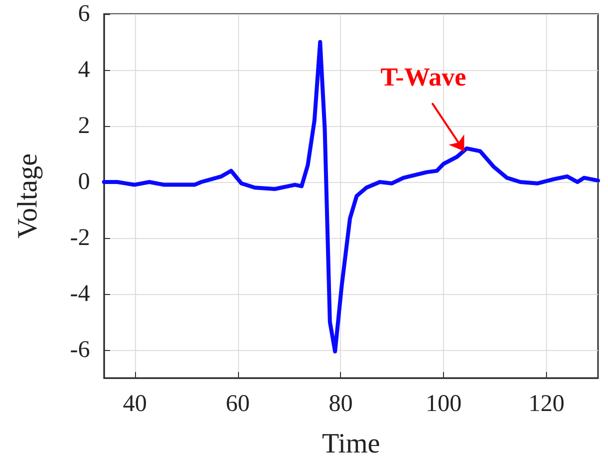 This screenshot has width=608, height=470. What do you see at coordinates (84, 182) in the screenshot?
I see `y-tick-label: 0` at bounding box center [84, 182].